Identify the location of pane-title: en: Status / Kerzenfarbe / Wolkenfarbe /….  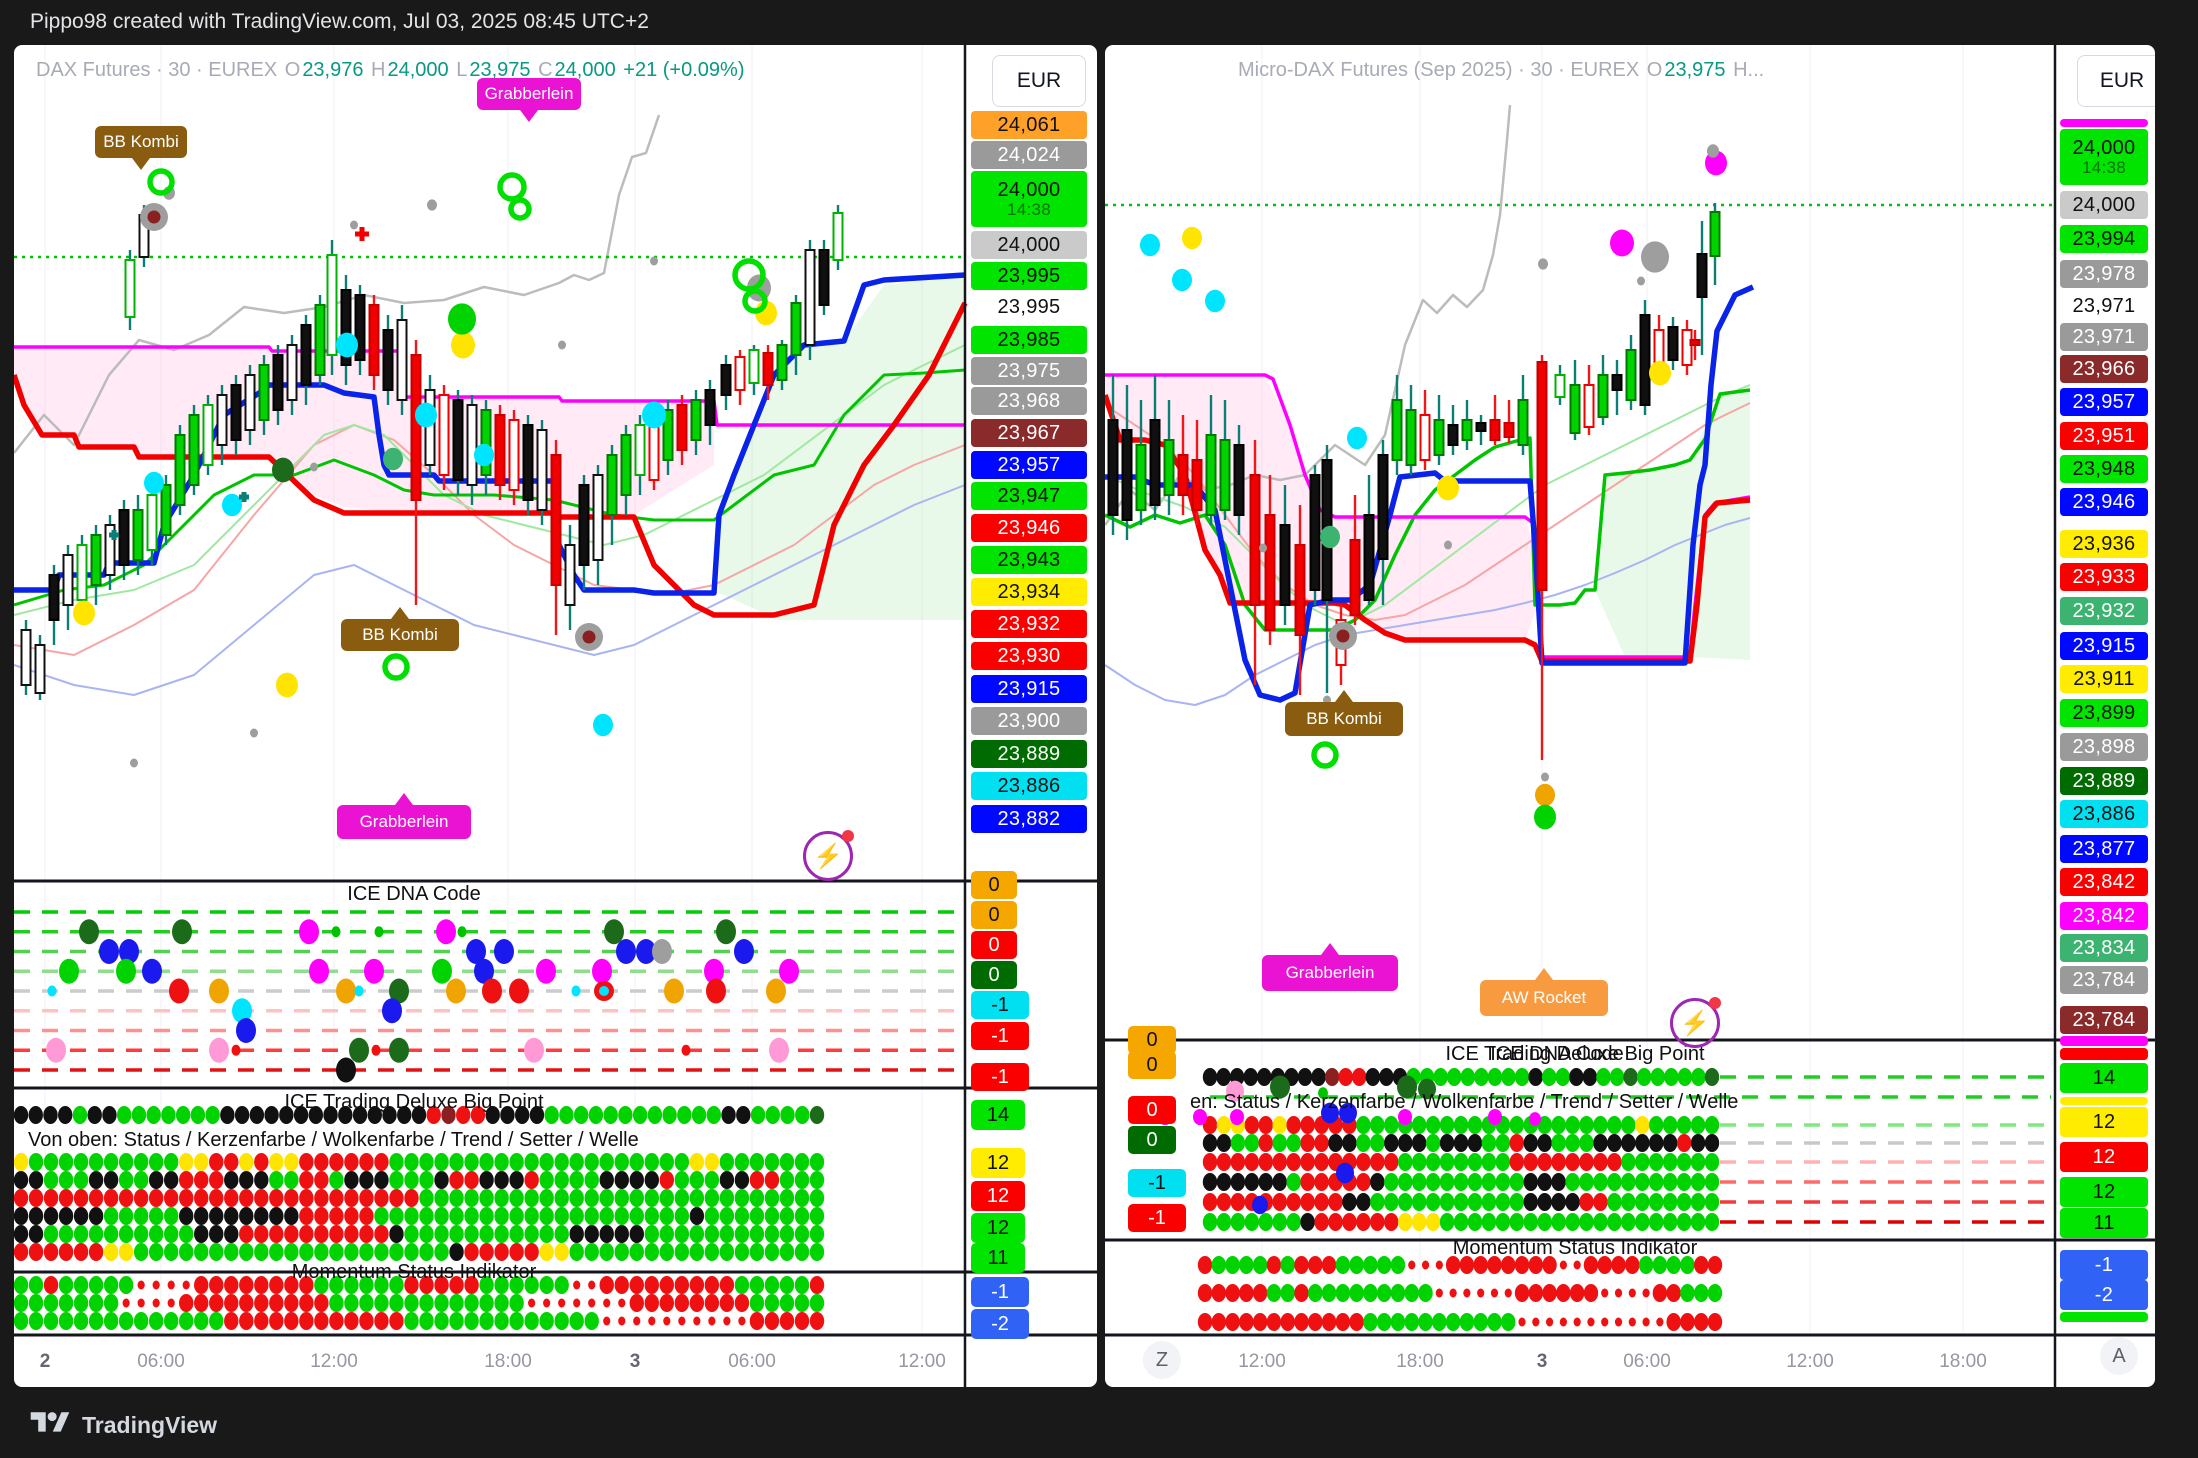
(1464, 1102).